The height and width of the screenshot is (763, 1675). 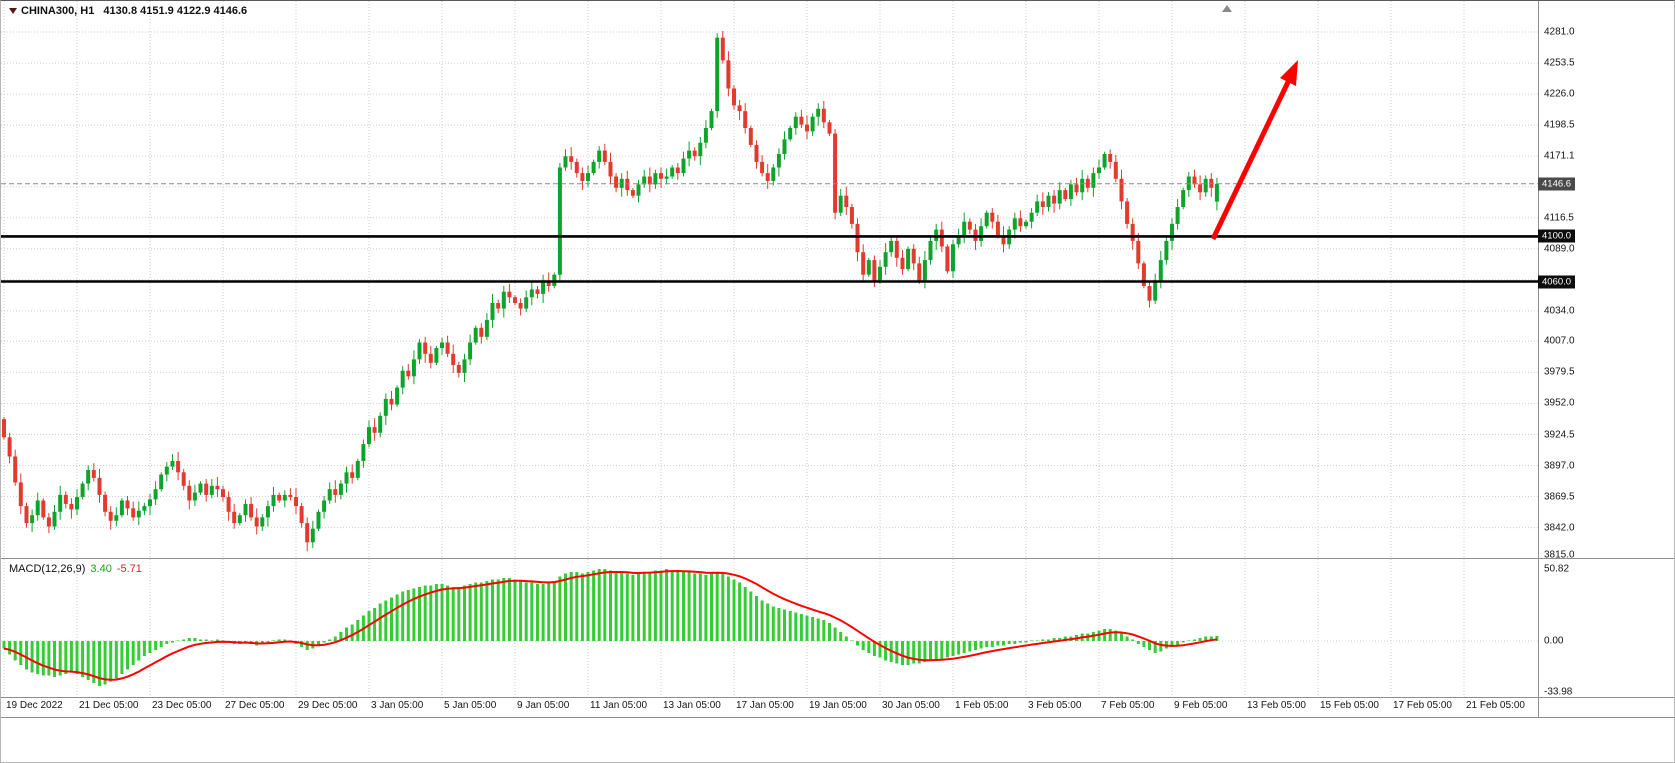 What do you see at coordinates (610, 625) in the screenshot?
I see `macd-signal-line` at bounding box center [610, 625].